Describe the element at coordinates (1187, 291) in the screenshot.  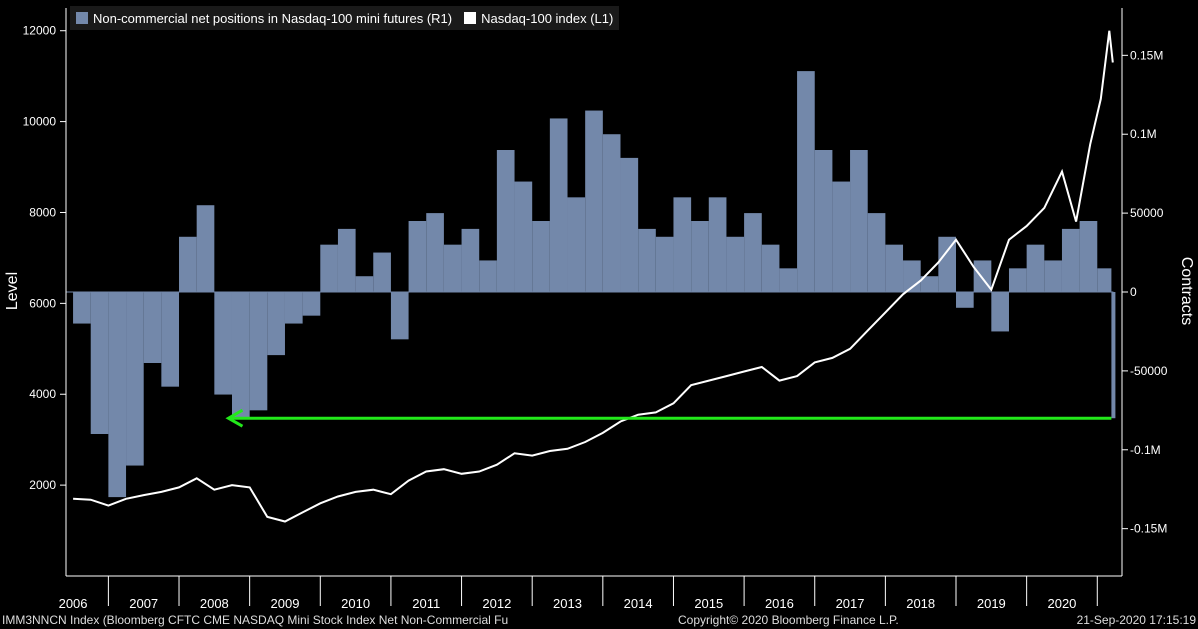
I see `right-axis-title: Contracts` at that location.